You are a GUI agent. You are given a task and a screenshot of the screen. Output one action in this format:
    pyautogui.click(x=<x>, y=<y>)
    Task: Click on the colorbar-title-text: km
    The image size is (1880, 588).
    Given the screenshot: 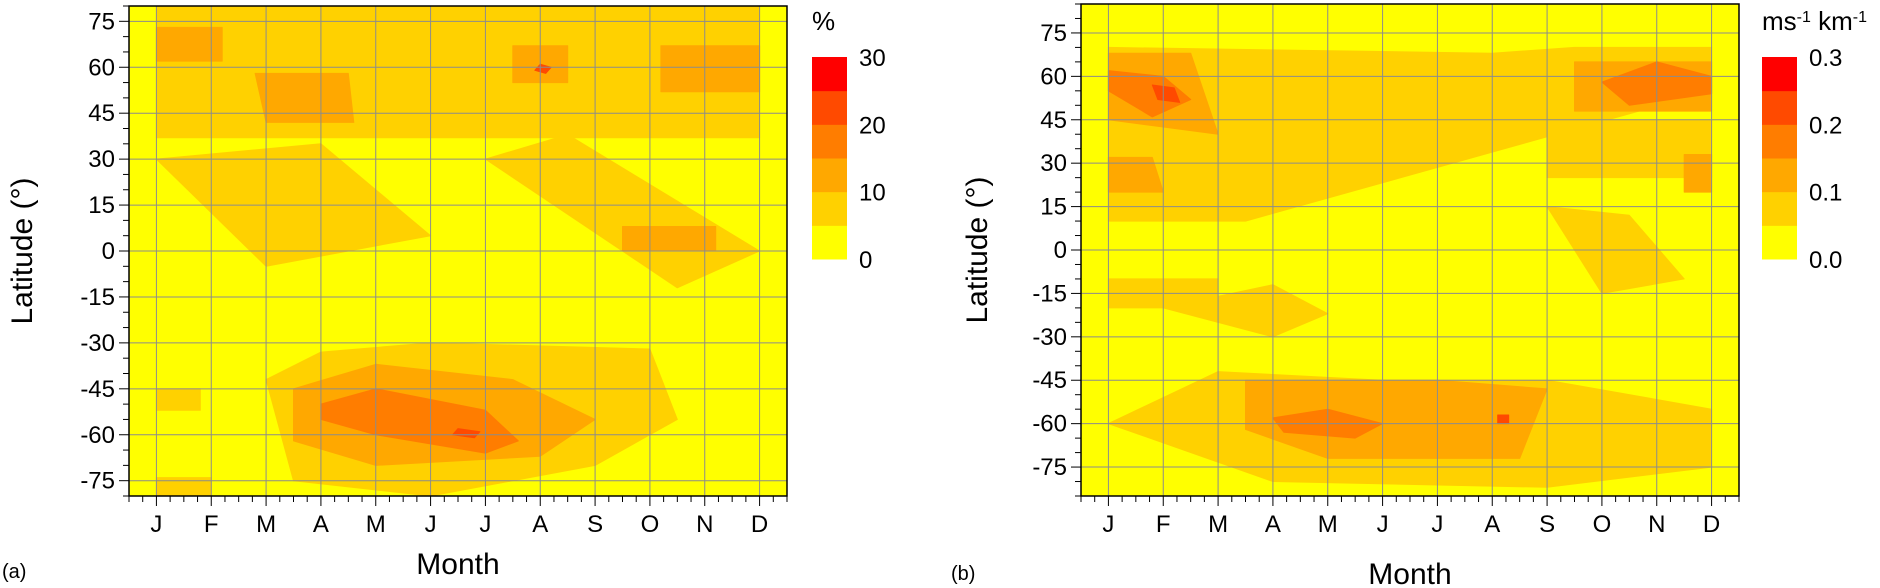 What is the action you would take?
    pyautogui.click(x=1832, y=21)
    